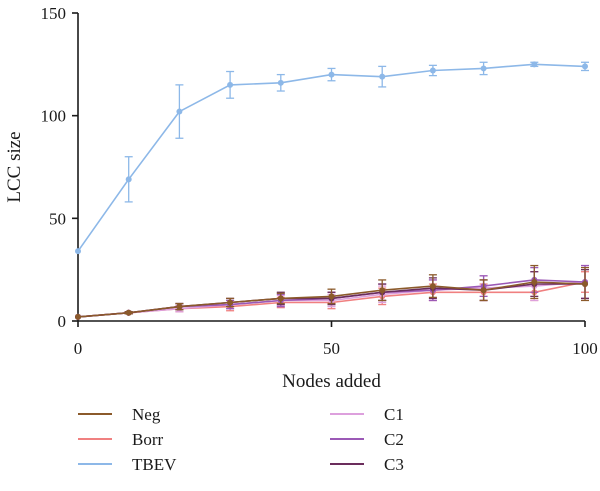 Image resolution: width=600 pixels, height=491 pixels. Describe the element at coordinates (57, 218) in the screenshot. I see `y-tick-label: 50` at that location.